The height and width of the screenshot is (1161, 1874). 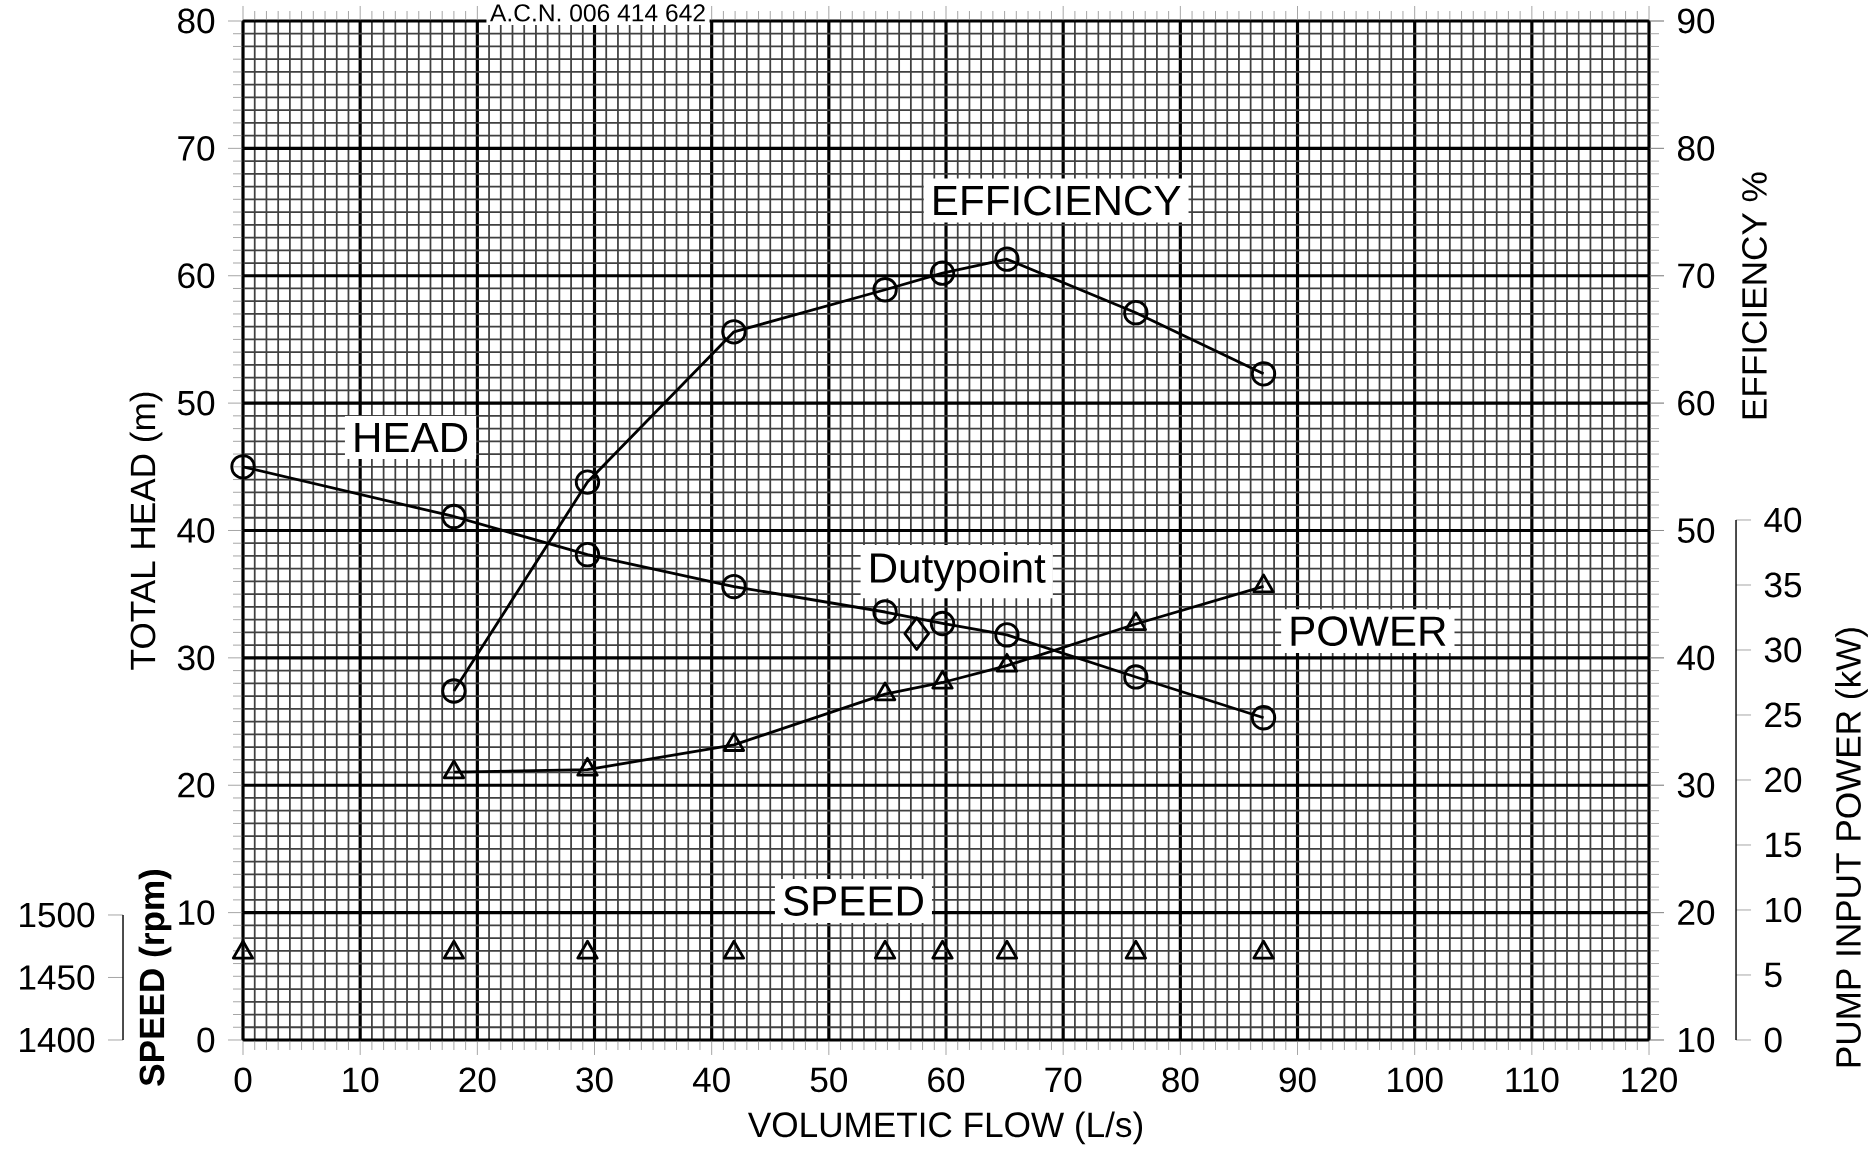 I want to click on y2-tick-label: 10, so click(x=1697, y=1040).